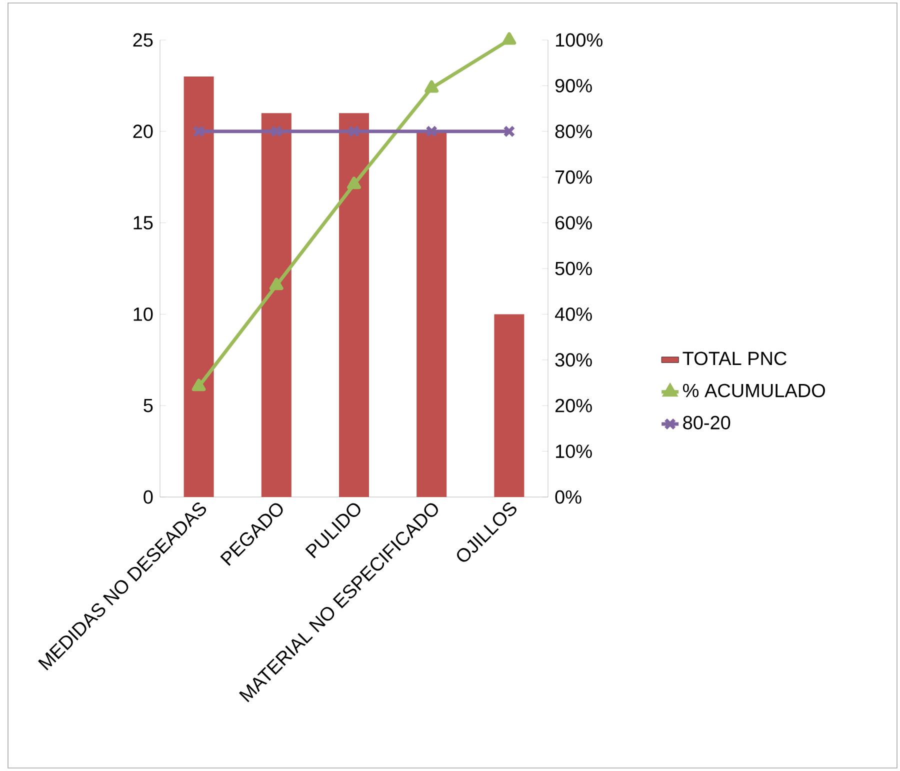 The width and height of the screenshot is (900, 771). I want to click on y2-tick-label: 20%, so click(573, 405).